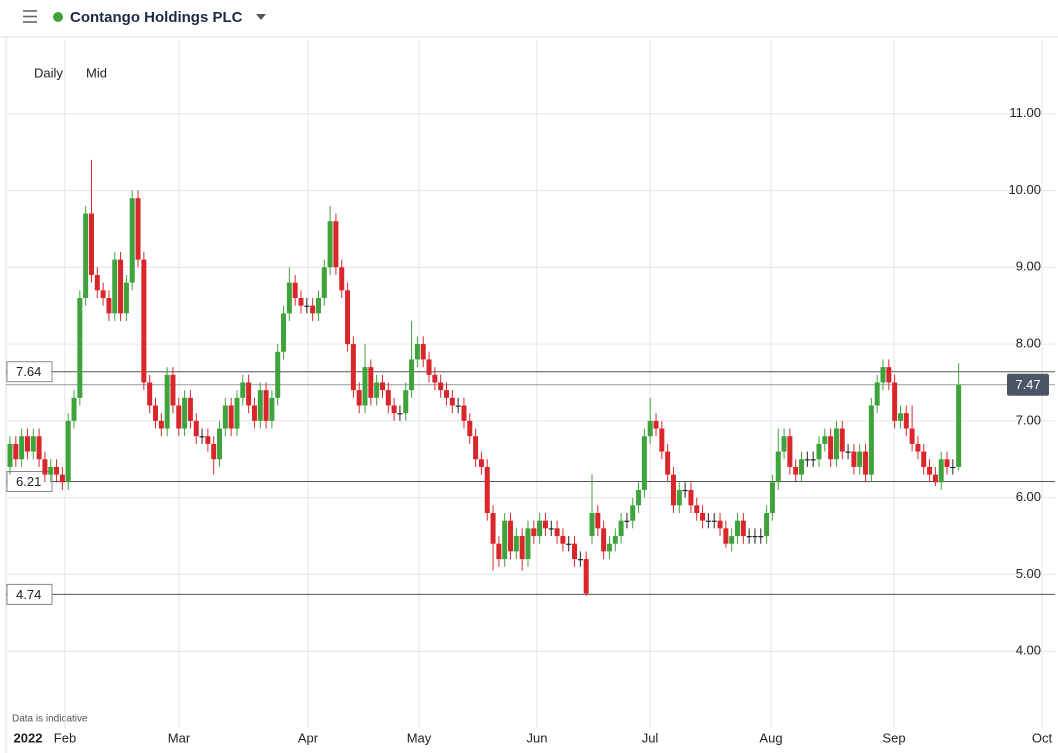 The height and width of the screenshot is (753, 1058). Describe the element at coordinates (1025, 112) in the screenshot. I see `y-tick-label: 11.00` at that location.